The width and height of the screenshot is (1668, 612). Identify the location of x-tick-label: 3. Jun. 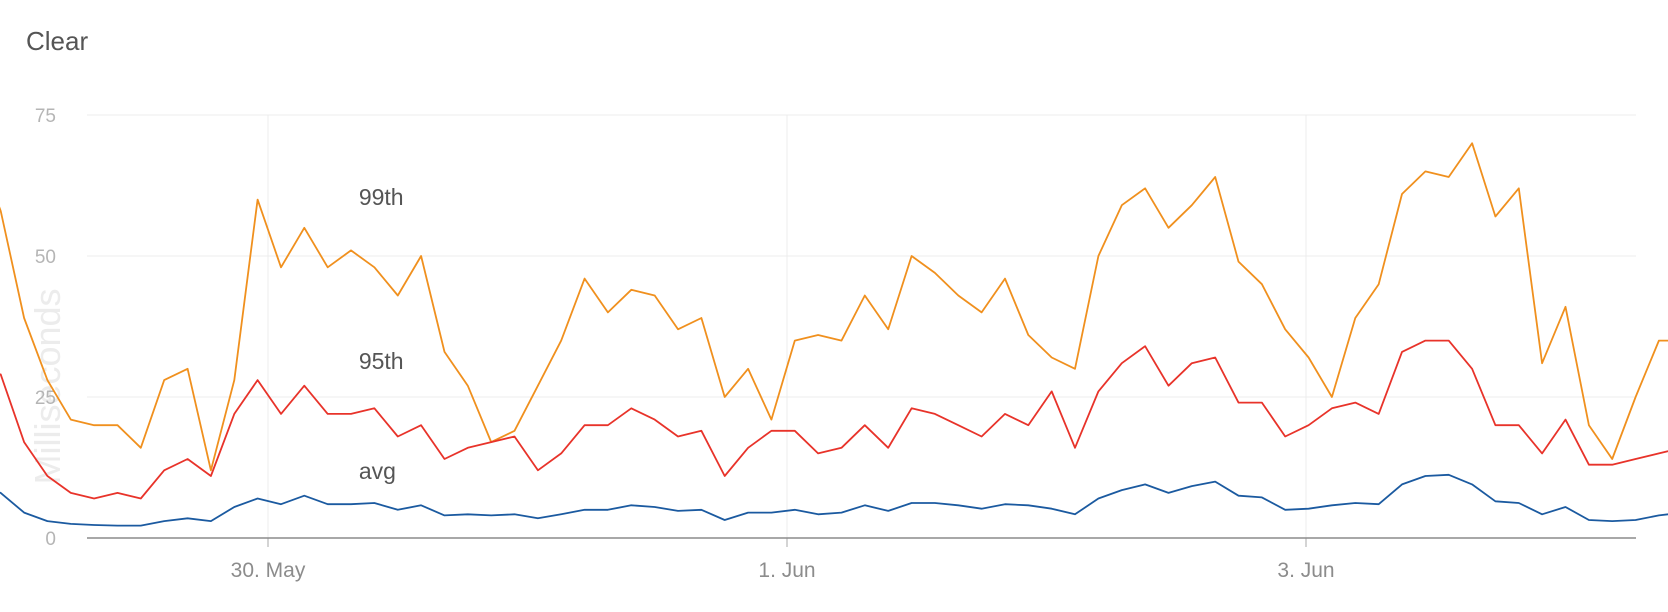
(1305, 570).